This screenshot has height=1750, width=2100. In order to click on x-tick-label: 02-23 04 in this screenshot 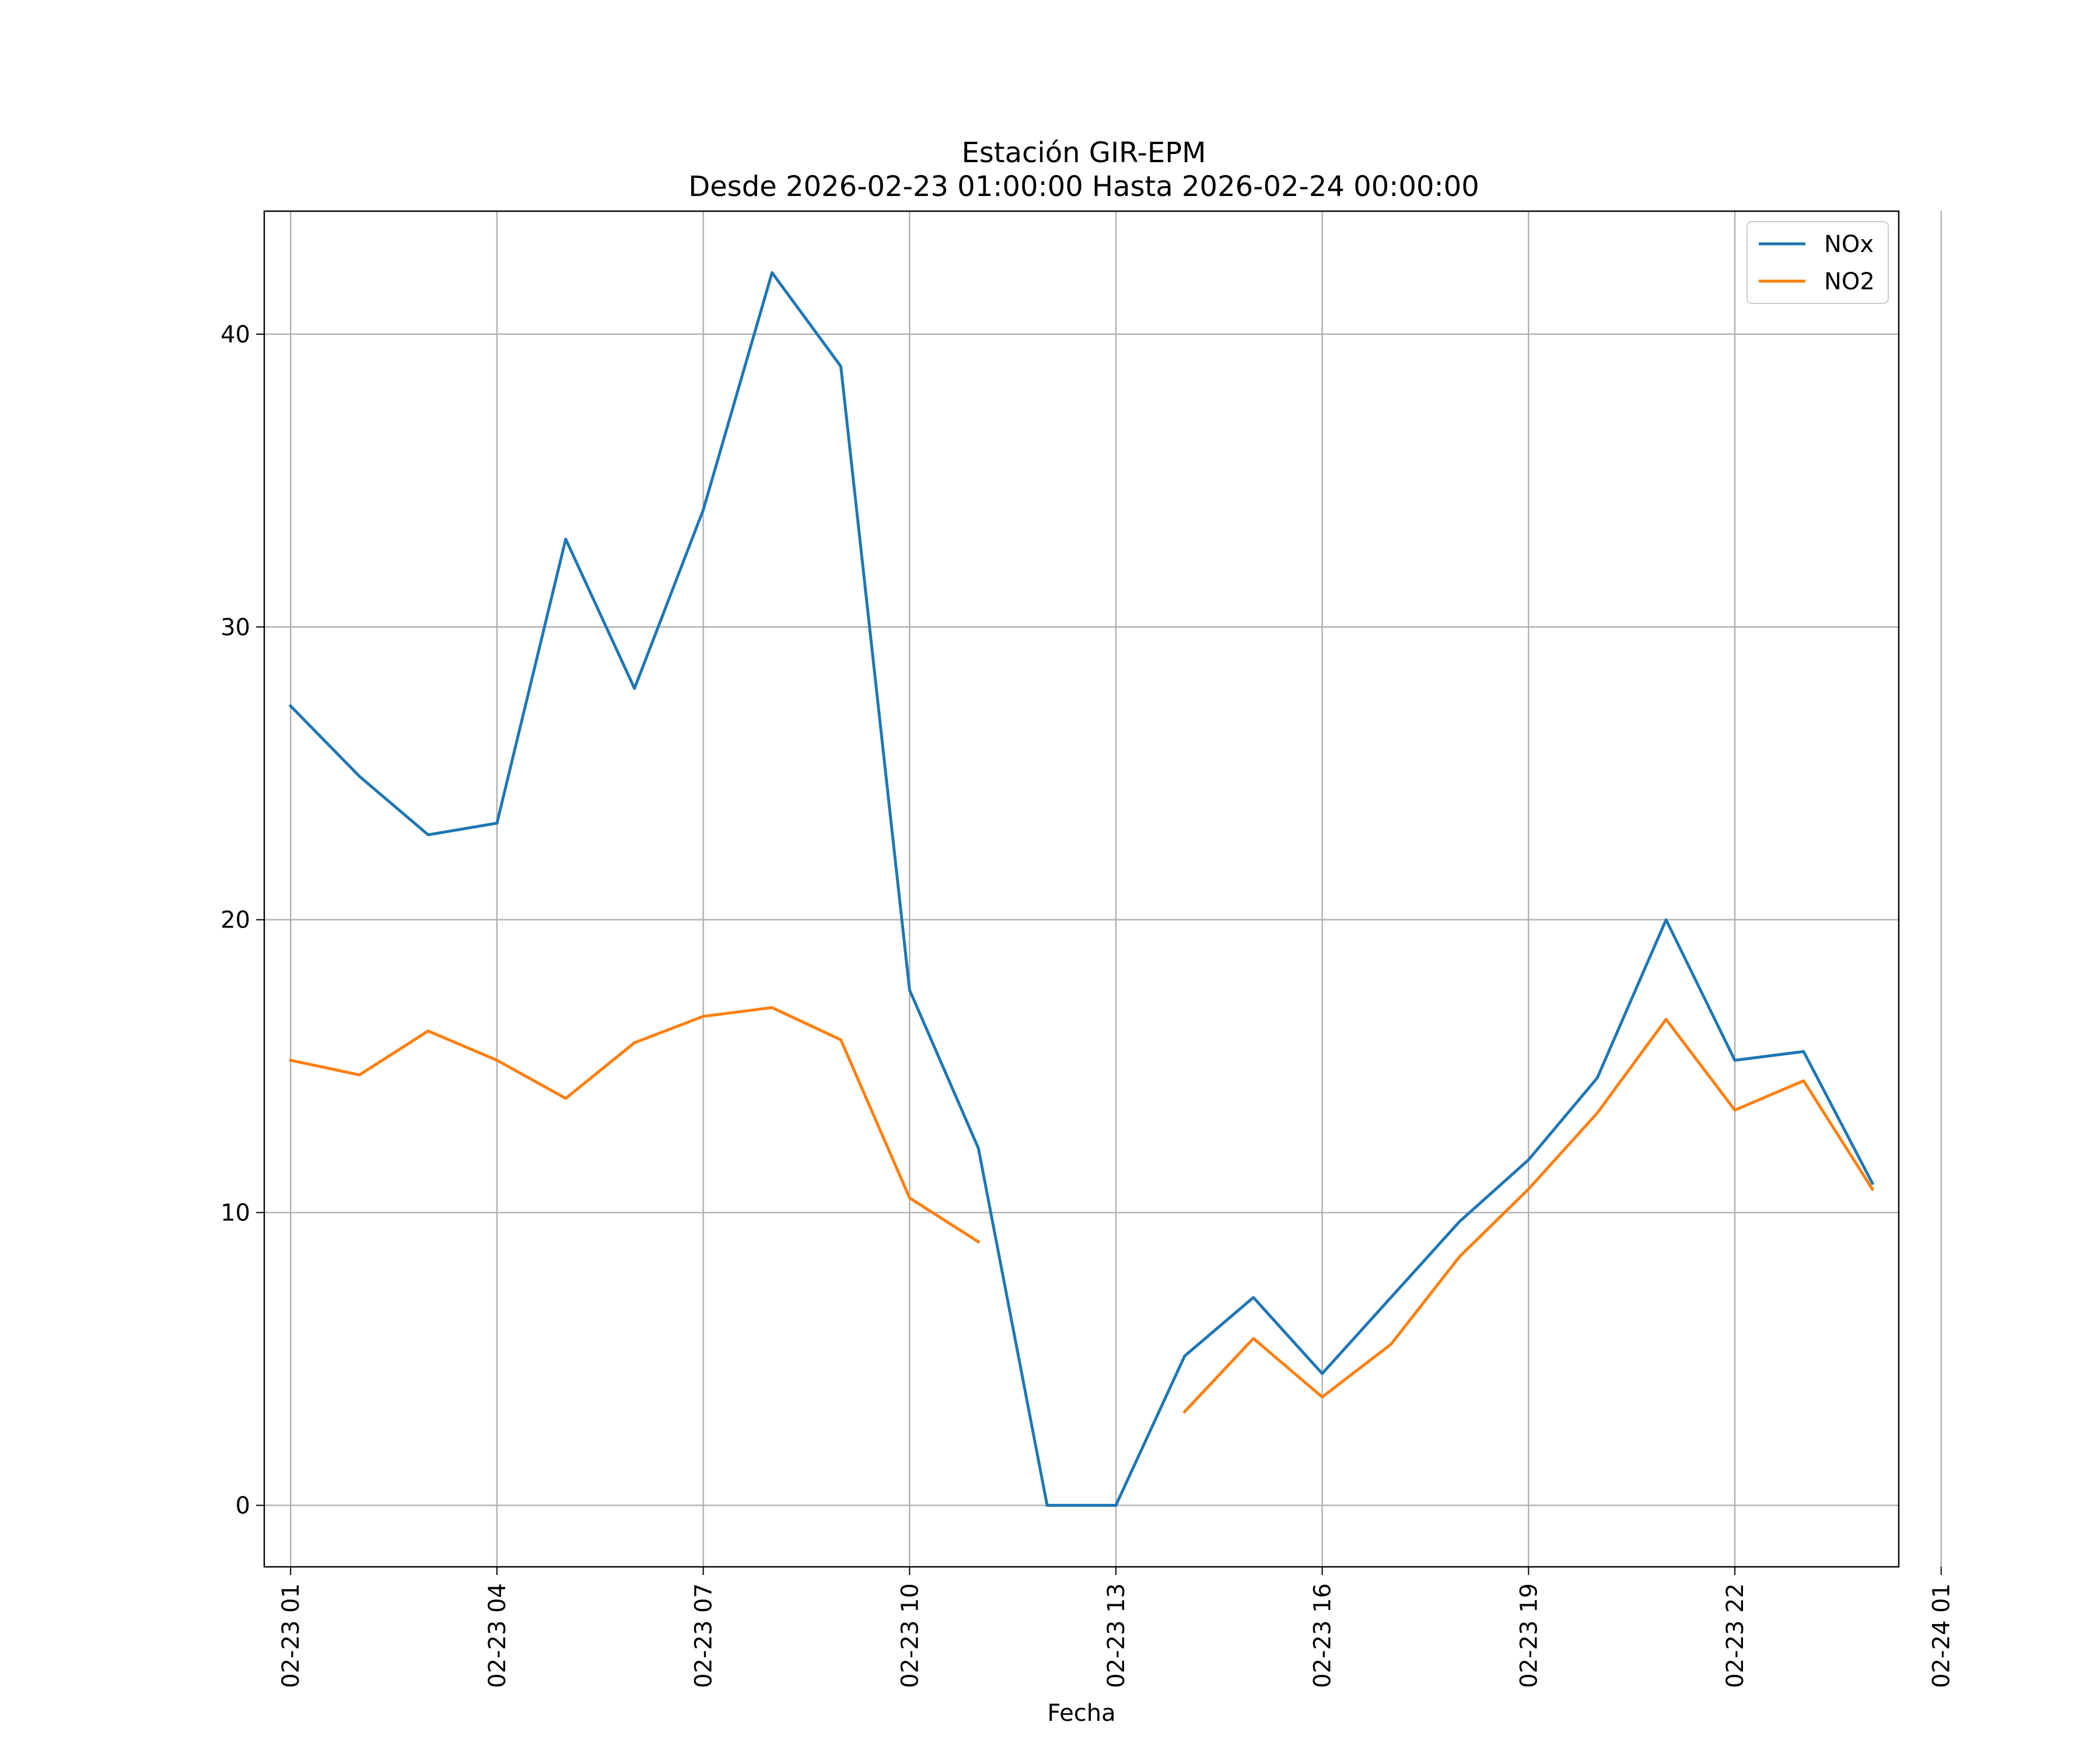, I will do `click(497, 1636)`.